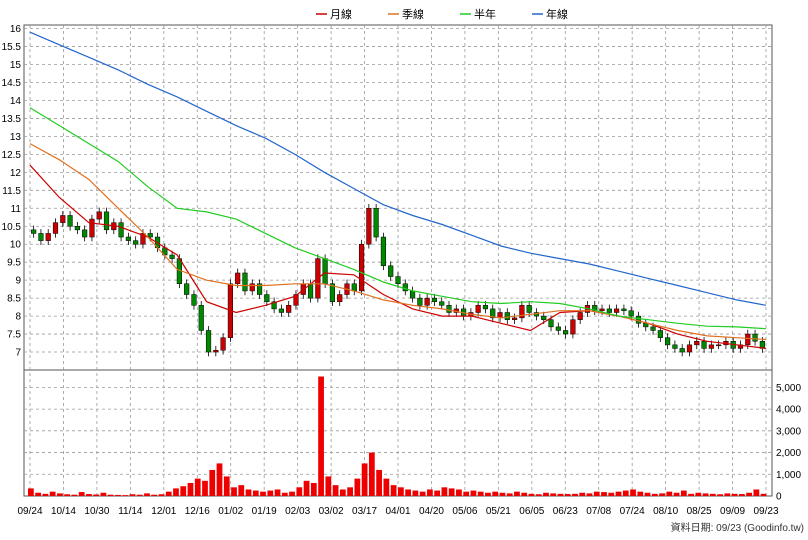  What do you see at coordinates (12, 155) in the screenshot?
I see `price-tick-label: 12.5` at bounding box center [12, 155].